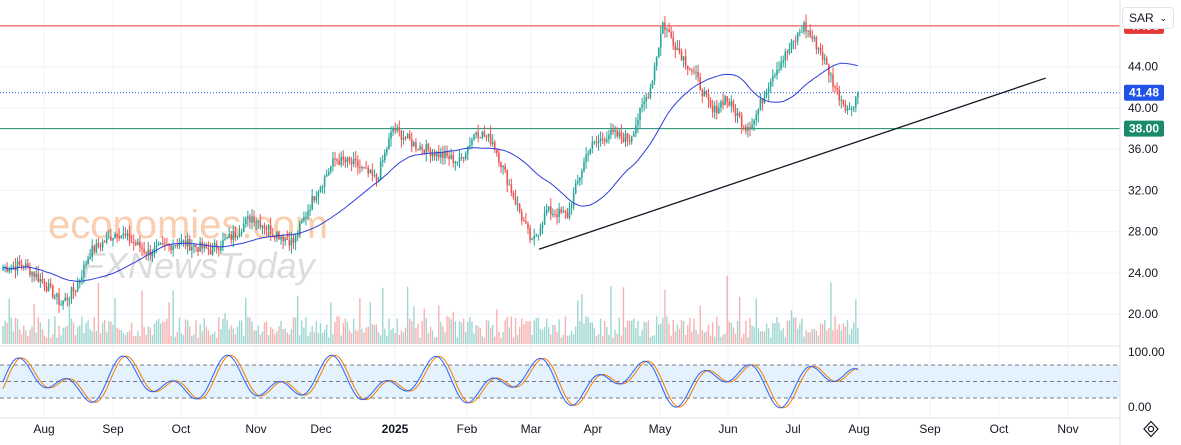 Image resolution: width=1181 pixels, height=445 pixels. What do you see at coordinates (395, 429) in the screenshot?
I see `time-tick-label: 2025` at bounding box center [395, 429].